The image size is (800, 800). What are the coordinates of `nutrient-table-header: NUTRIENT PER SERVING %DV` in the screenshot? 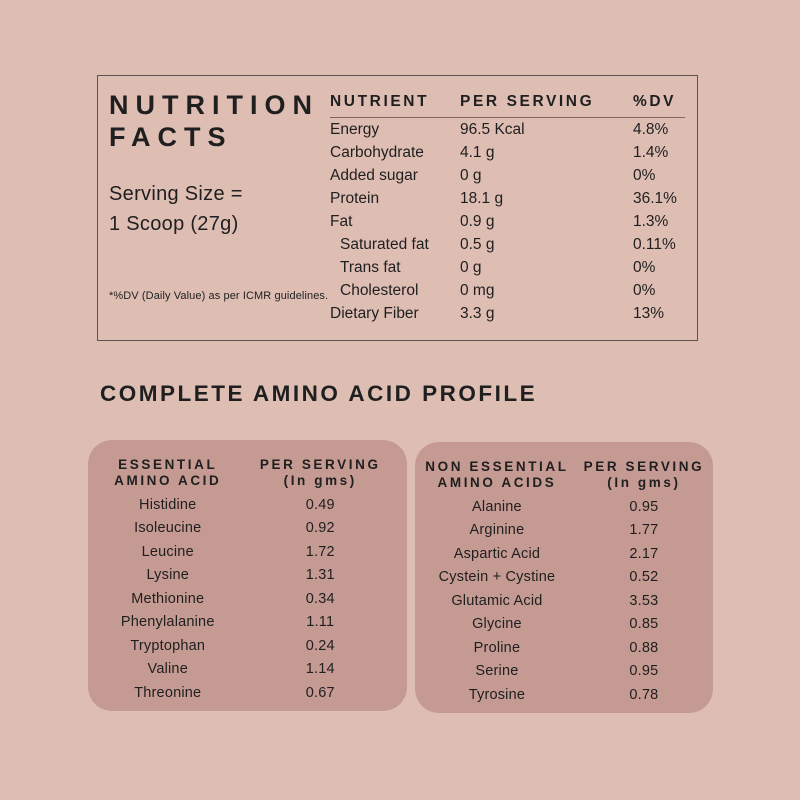 It's located at (507, 105).